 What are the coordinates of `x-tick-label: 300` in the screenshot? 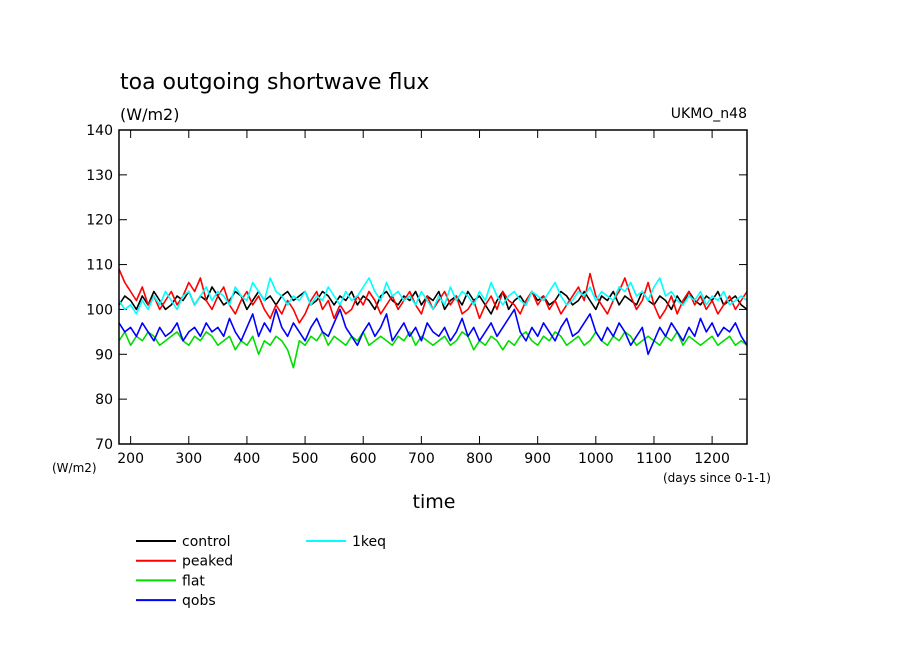 It's located at (188, 459).